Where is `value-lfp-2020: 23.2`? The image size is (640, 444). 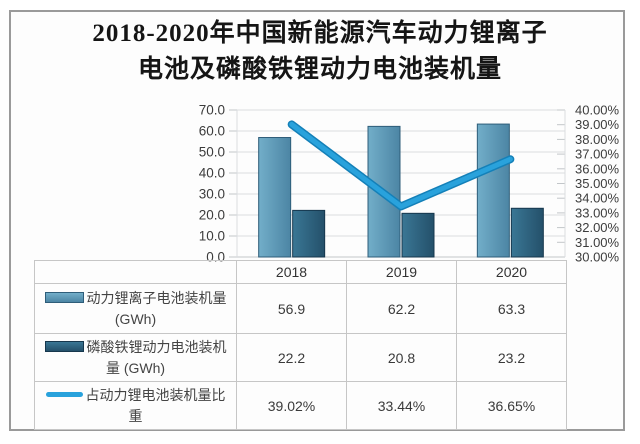 value-lfp-2020: 23.2 is located at coordinates (511, 357).